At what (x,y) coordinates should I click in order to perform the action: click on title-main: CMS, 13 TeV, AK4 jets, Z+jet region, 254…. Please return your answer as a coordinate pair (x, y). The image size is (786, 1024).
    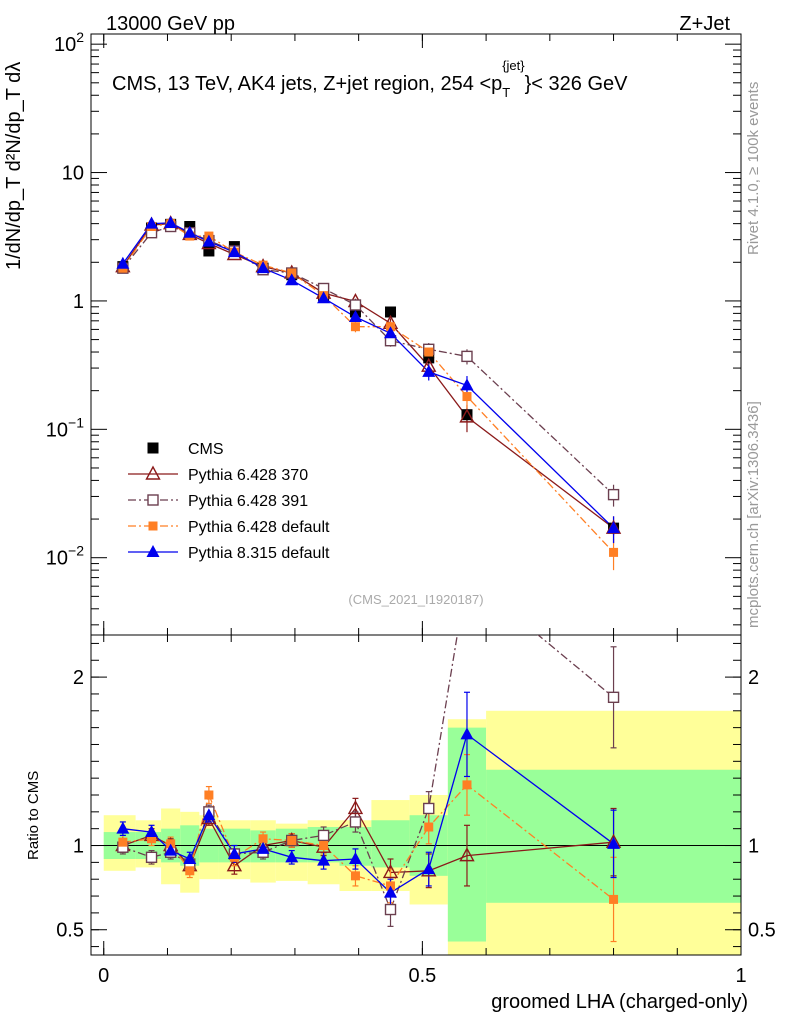
    Looking at the image, I should click on (307, 84).